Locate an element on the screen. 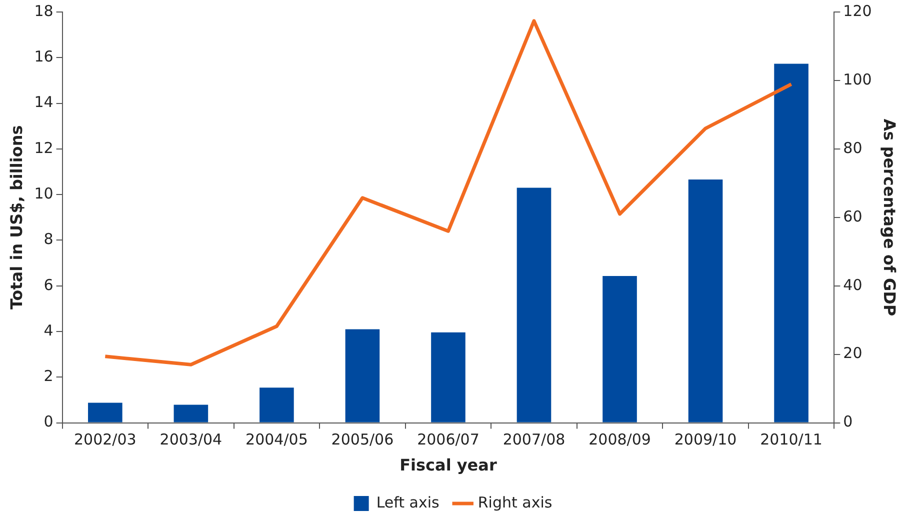 The height and width of the screenshot is (521, 912). x-tick-label: 2003/04 is located at coordinates (191, 439).